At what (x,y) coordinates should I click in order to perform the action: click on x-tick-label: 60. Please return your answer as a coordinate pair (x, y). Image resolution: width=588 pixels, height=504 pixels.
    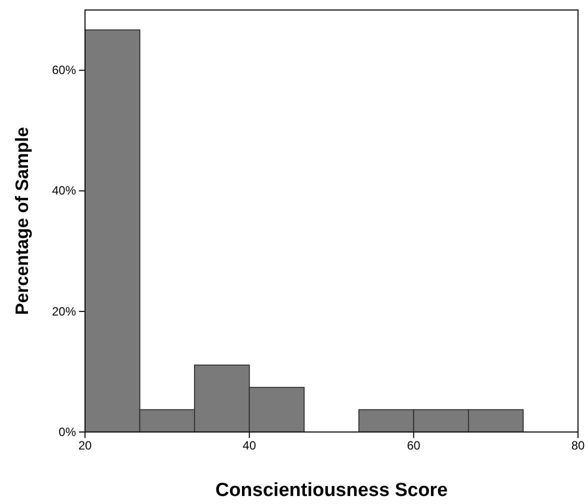
    Looking at the image, I should click on (413, 445).